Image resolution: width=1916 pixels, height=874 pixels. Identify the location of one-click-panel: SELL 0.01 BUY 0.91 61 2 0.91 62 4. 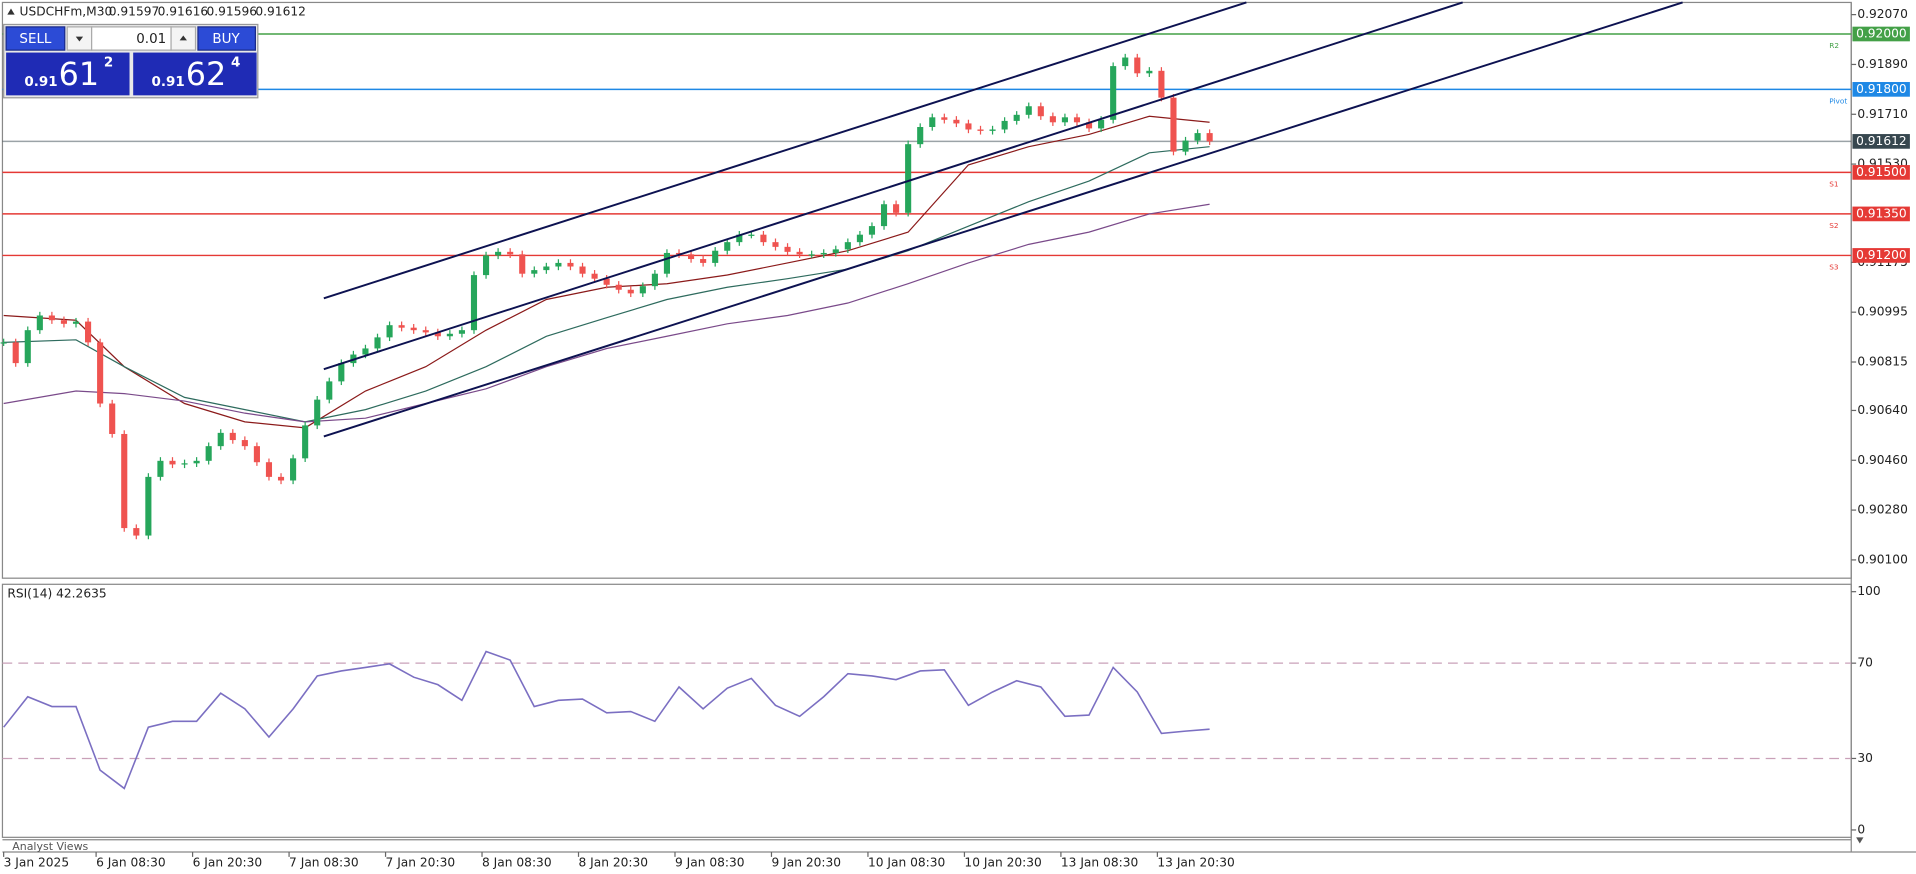
(131, 61).